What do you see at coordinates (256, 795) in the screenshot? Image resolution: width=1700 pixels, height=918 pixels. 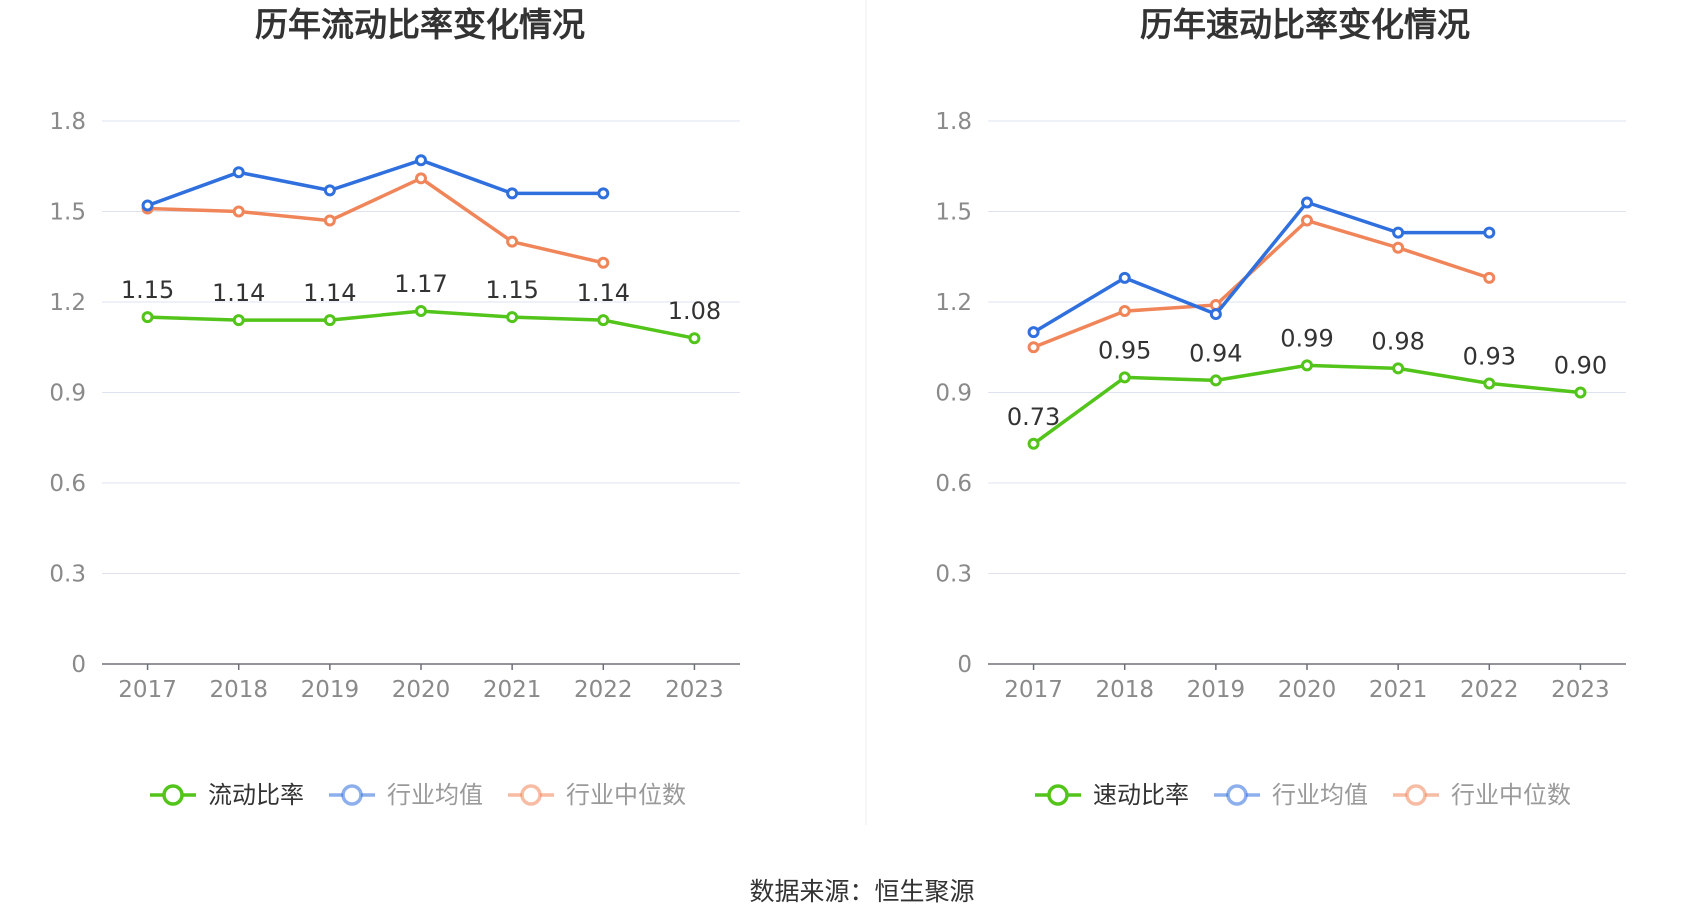 I see `legend-label: 流动比率` at bounding box center [256, 795].